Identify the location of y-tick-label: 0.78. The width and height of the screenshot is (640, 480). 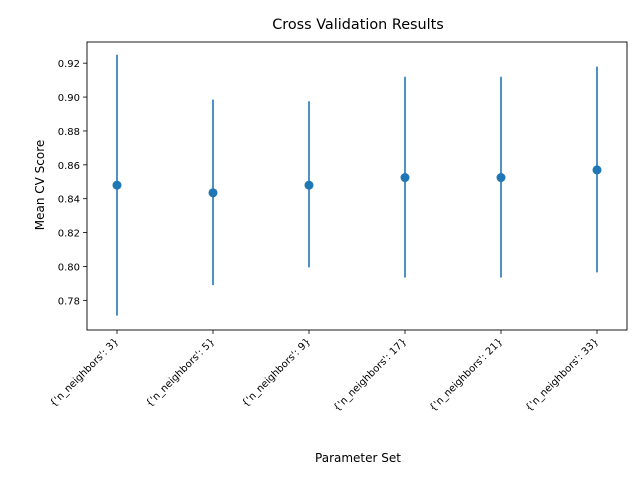
(69, 301).